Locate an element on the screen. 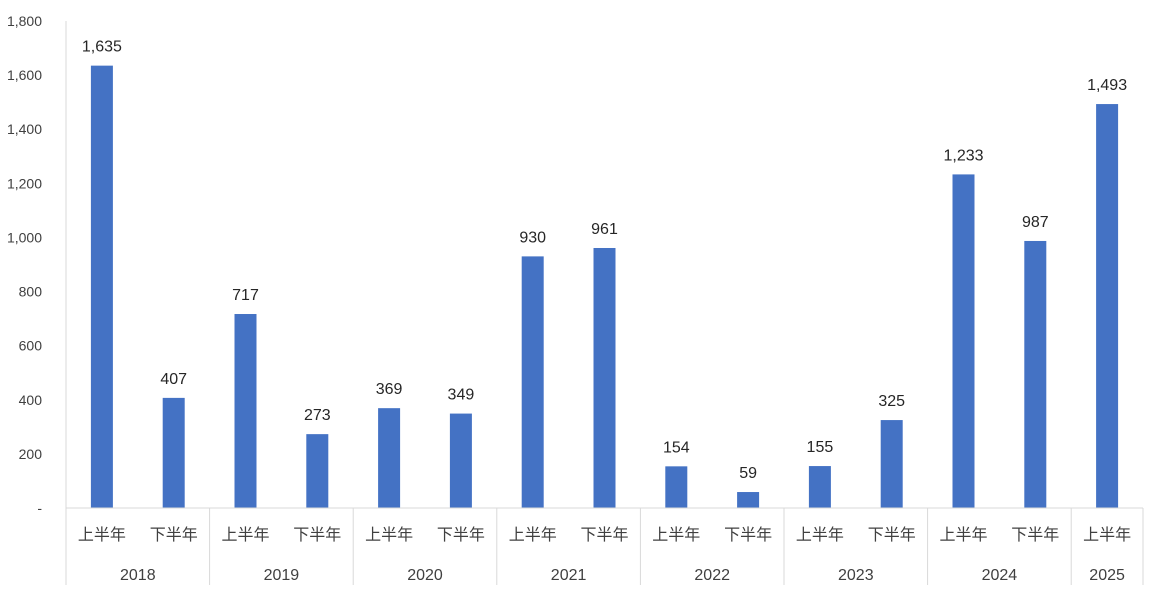 The image size is (1155, 600). y-tick-label: 1,800 is located at coordinates (24, 21).